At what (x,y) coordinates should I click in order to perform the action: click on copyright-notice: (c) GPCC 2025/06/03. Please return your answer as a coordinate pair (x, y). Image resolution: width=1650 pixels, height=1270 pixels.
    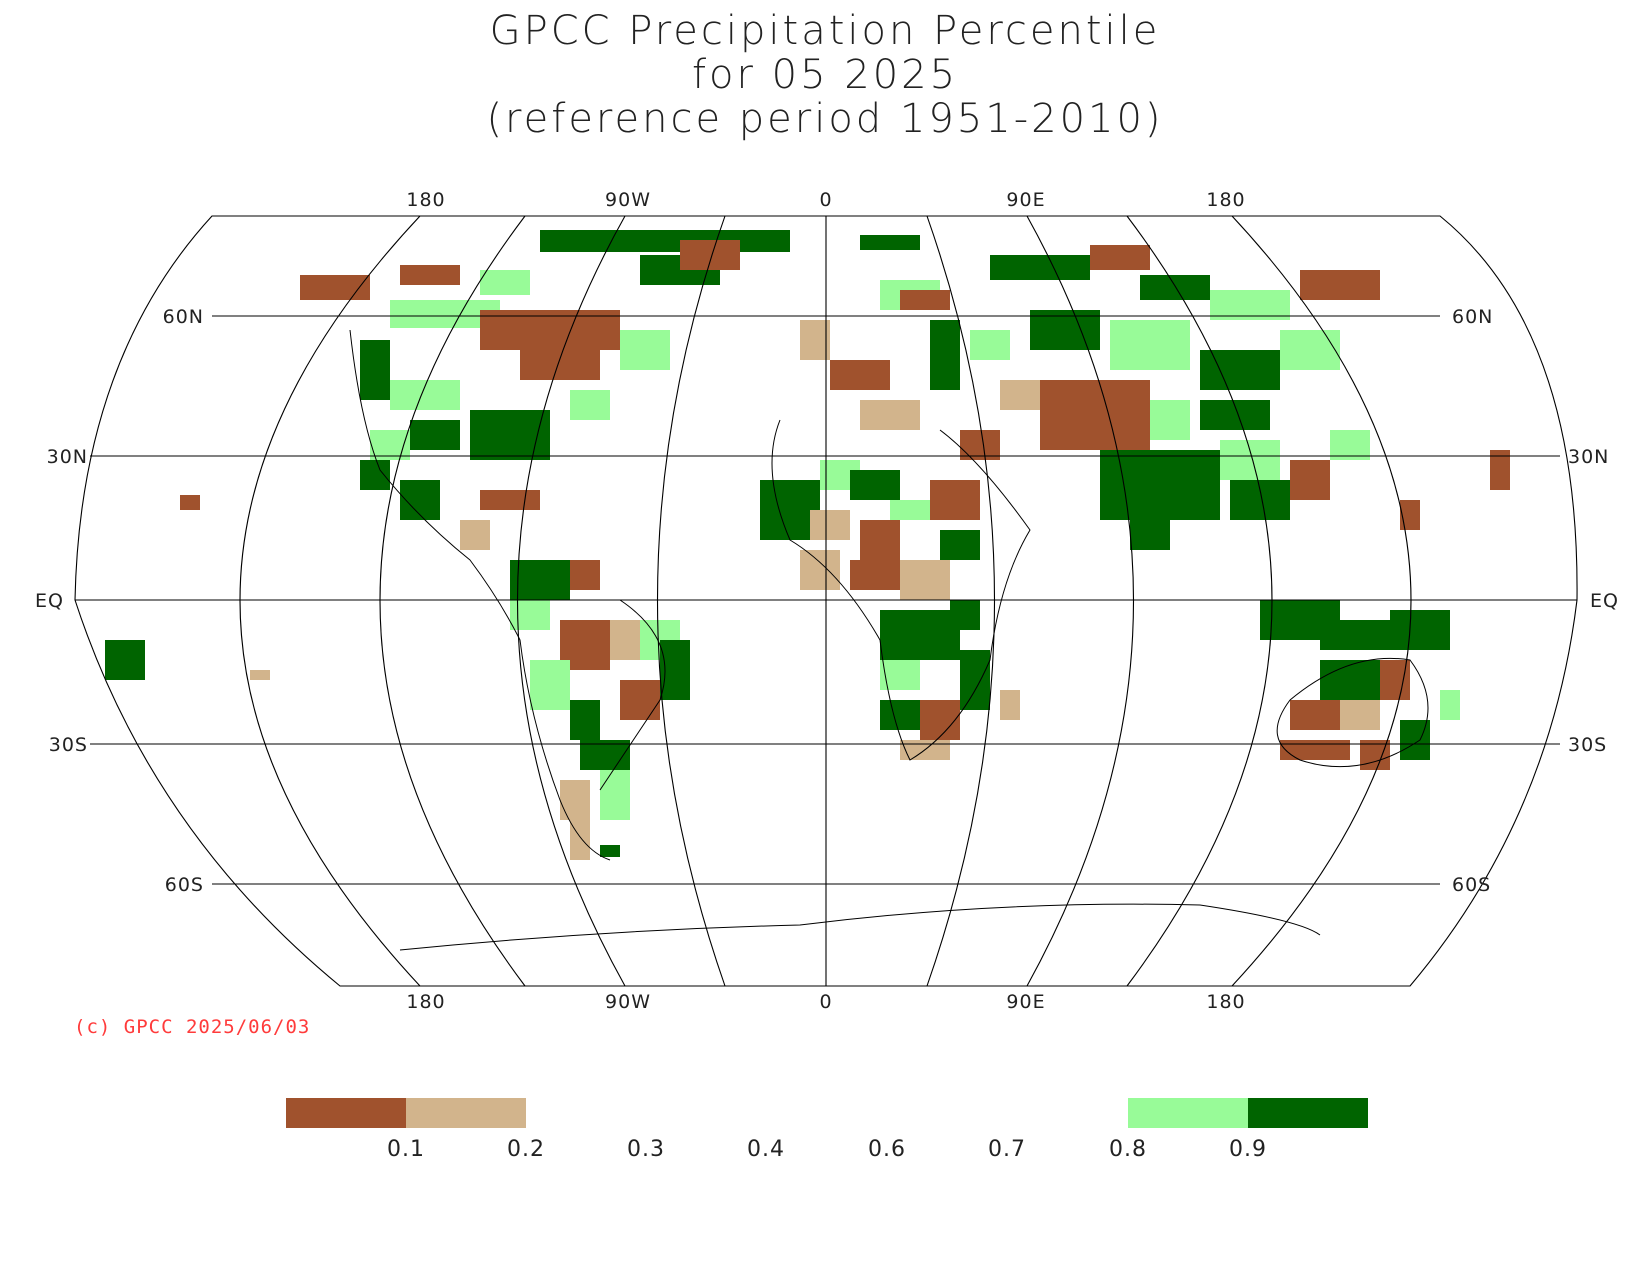
    Looking at the image, I should click on (192, 1027).